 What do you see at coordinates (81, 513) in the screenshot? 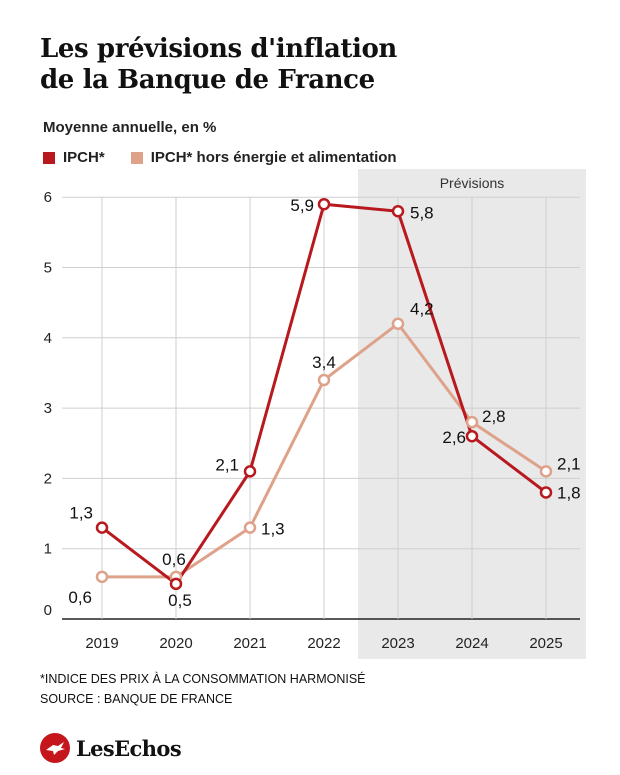
I see `data-label-ipch: 1,3` at bounding box center [81, 513].